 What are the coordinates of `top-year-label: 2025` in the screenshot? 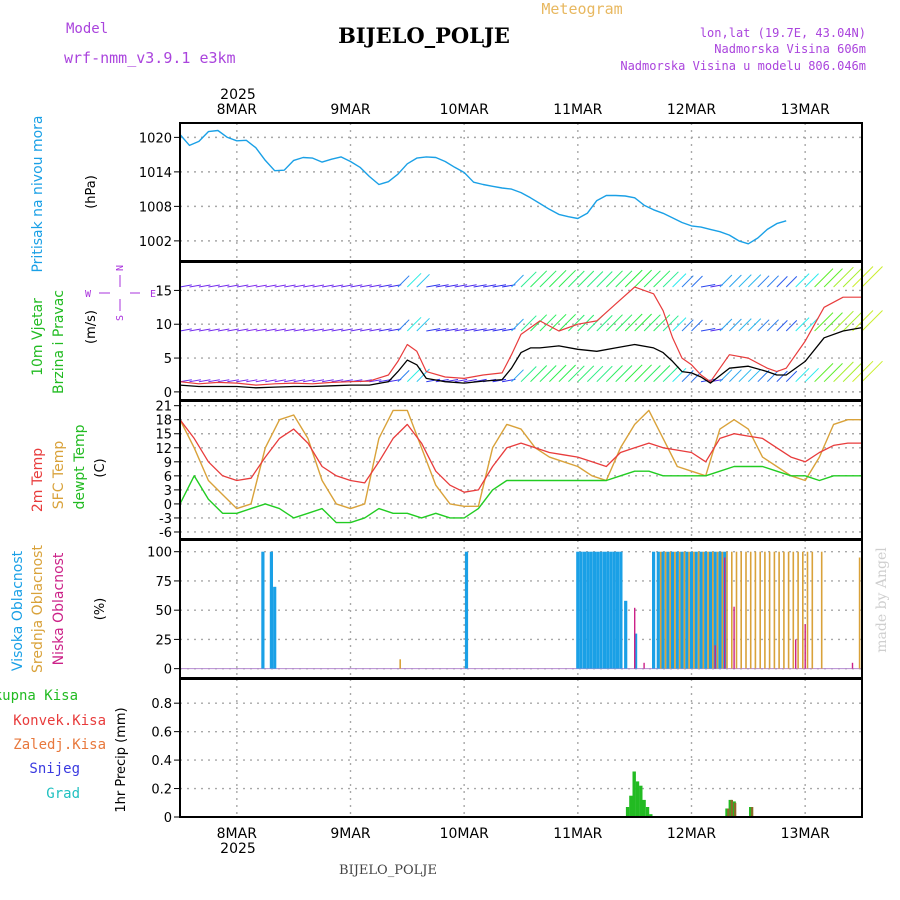 It's located at (238, 95).